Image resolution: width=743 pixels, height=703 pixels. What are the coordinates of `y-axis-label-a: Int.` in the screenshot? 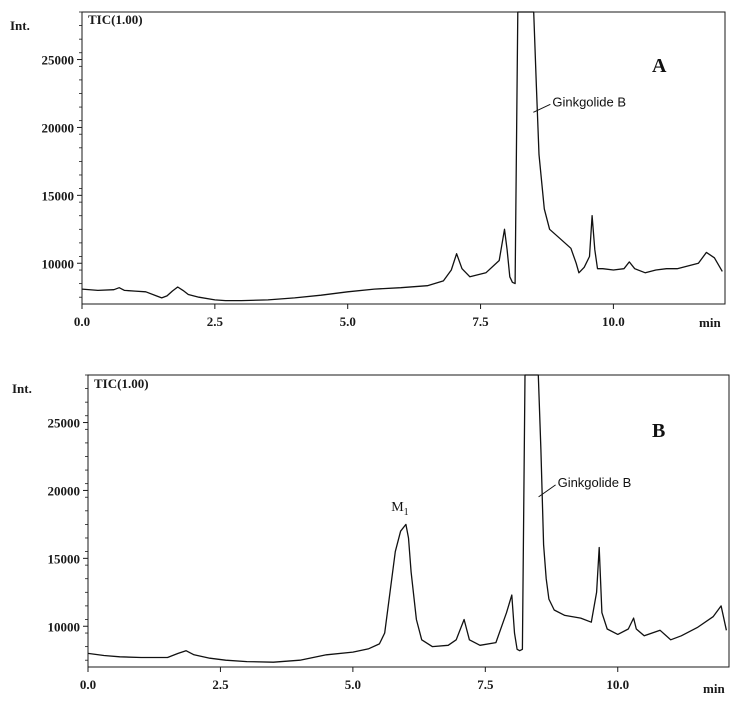 It's located at (20, 25).